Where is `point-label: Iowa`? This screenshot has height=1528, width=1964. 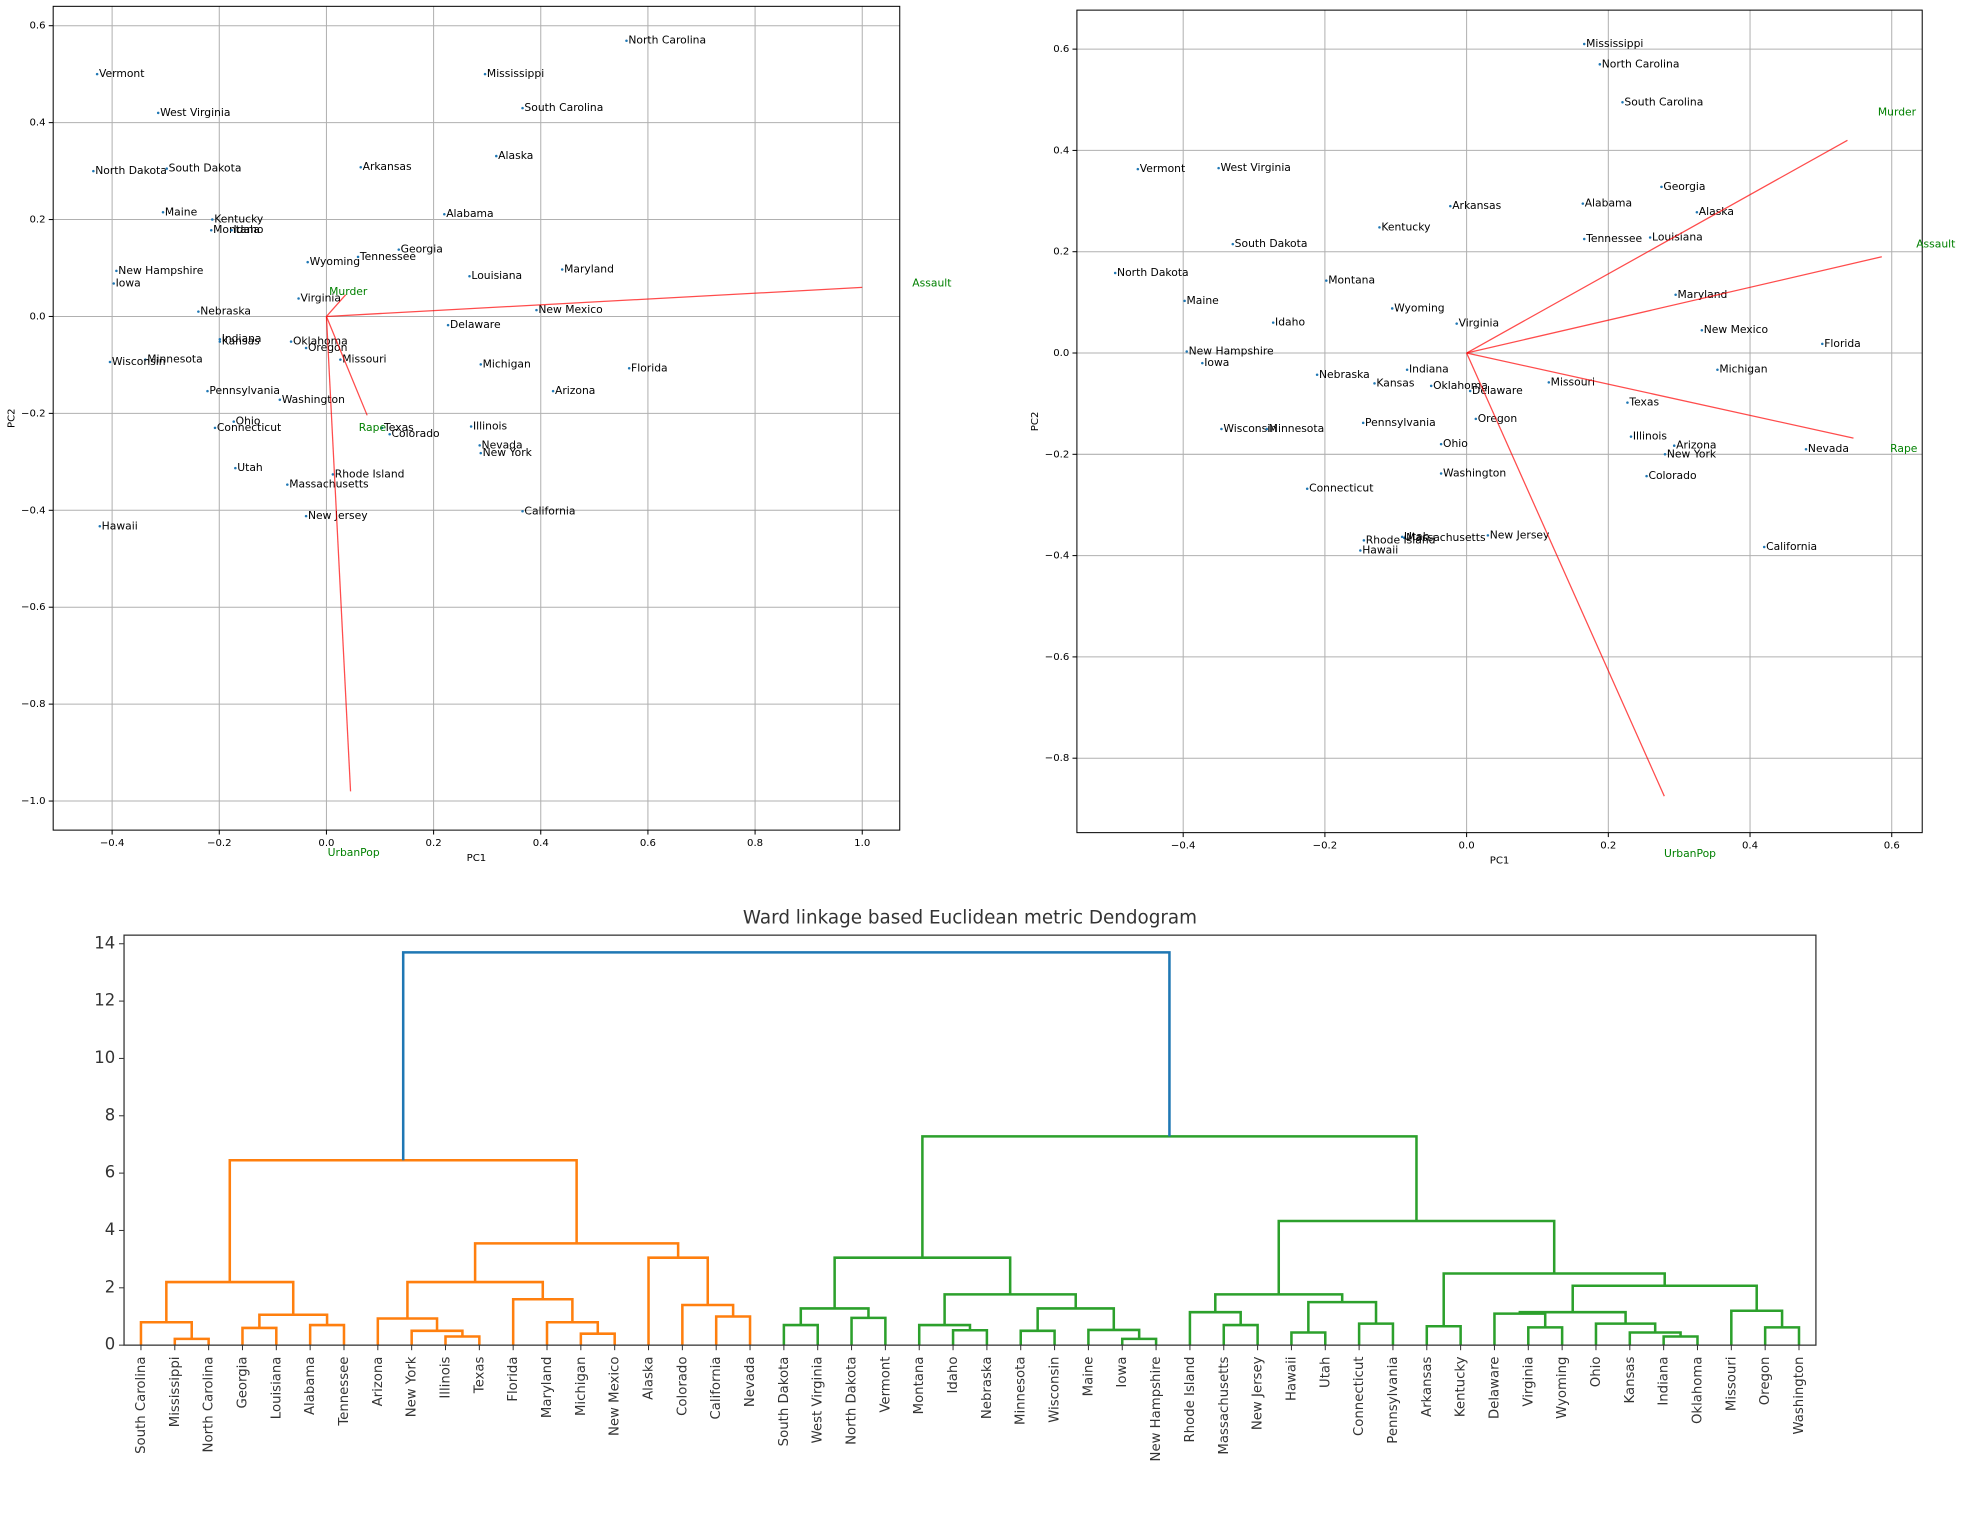
point-label: Iowa is located at coordinates (128, 283).